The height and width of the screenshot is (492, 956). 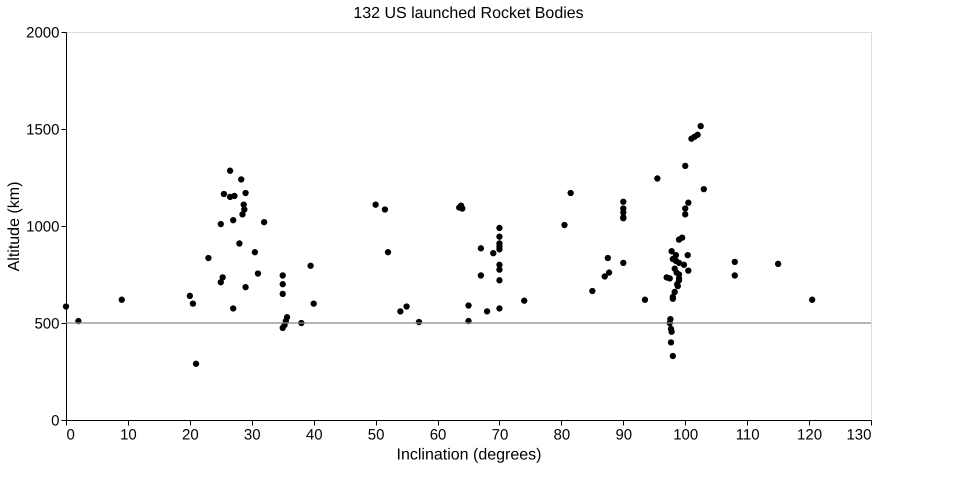 What do you see at coordinates (55, 421) in the screenshot?
I see `y-tick-label: 0` at bounding box center [55, 421].